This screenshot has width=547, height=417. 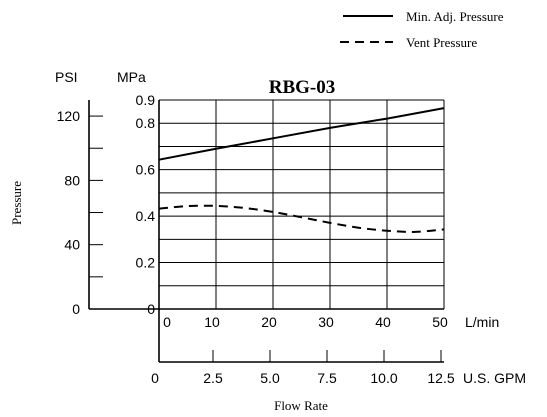 What do you see at coordinates (301, 218) in the screenshot?
I see `series-line-vent-pressure` at bounding box center [301, 218].